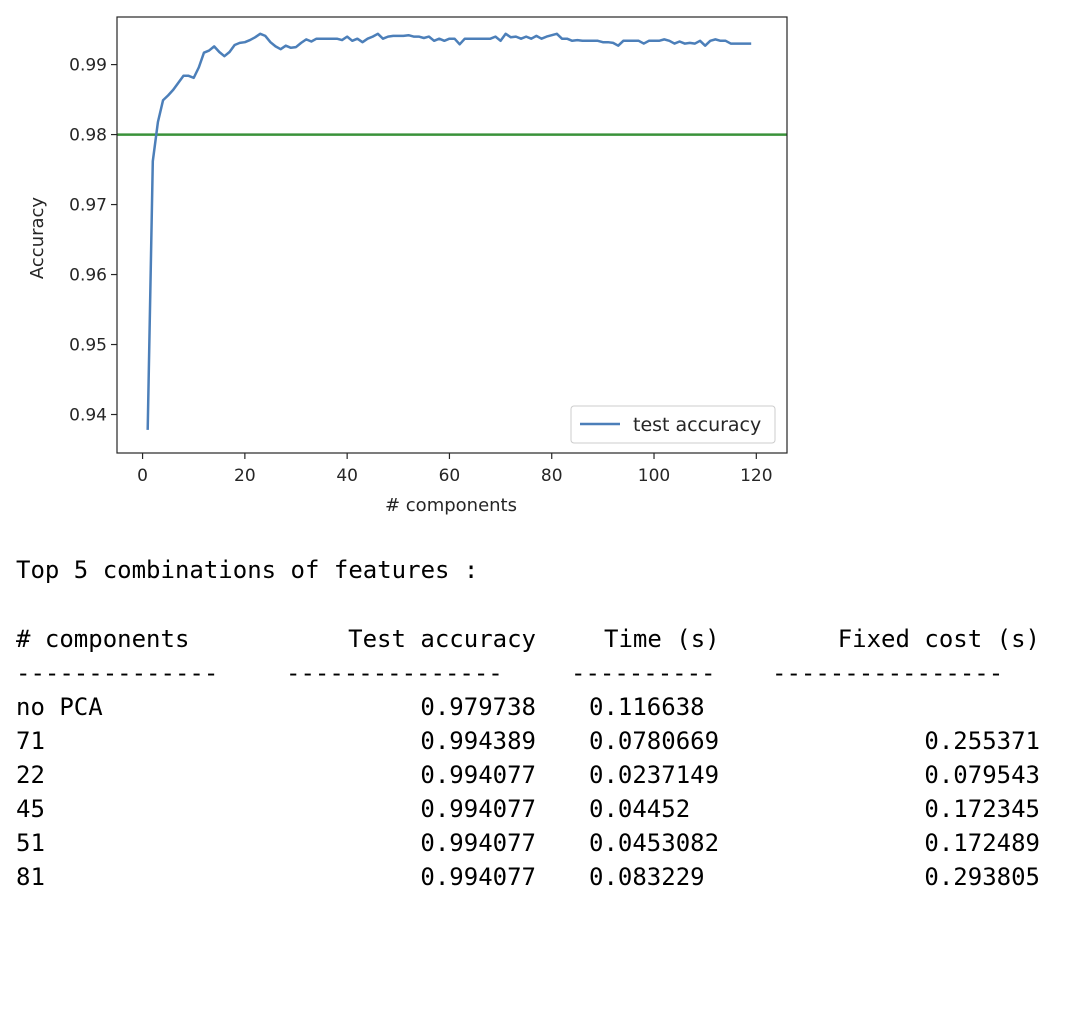 The image size is (1068, 1028). I want to click on legend-label: test accuracy, so click(697, 425).